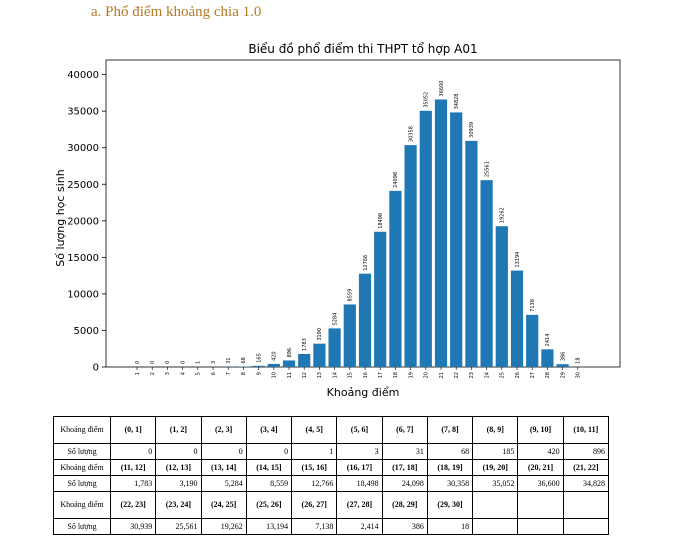  I want to click on count-cell: 12,766, so click(314, 483).